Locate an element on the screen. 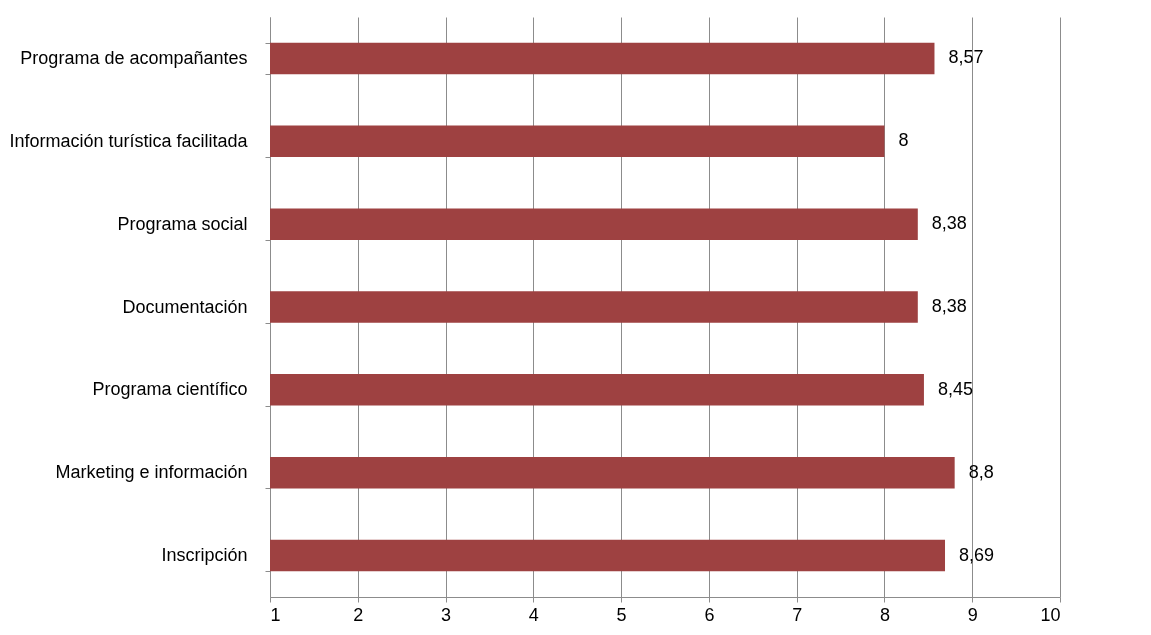  y-tick-label: Documentación is located at coordinates (185, 306).